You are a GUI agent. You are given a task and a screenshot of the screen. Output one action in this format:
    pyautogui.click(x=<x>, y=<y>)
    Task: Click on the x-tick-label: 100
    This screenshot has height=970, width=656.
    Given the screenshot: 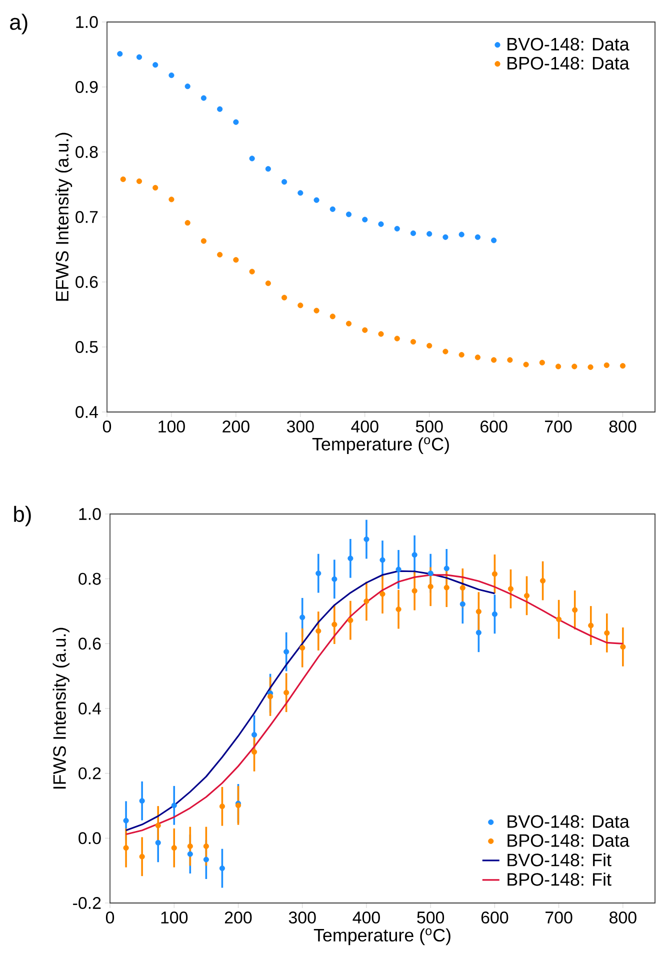 What is the action you would take?
    pyautogui.click(x=171, y=426)
    